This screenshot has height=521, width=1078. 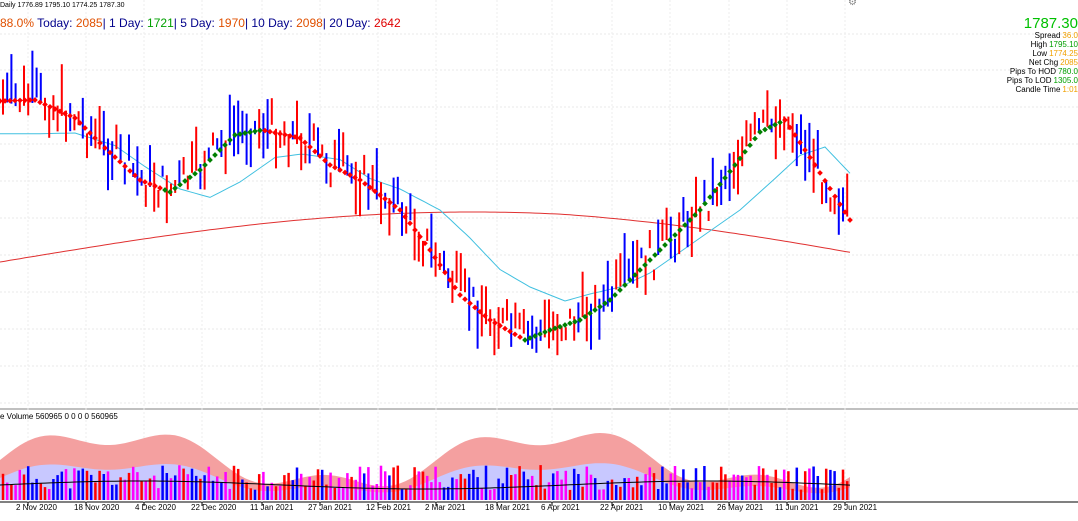 I want to click on settings-icon: ⚙, so click(x=852, y=4).